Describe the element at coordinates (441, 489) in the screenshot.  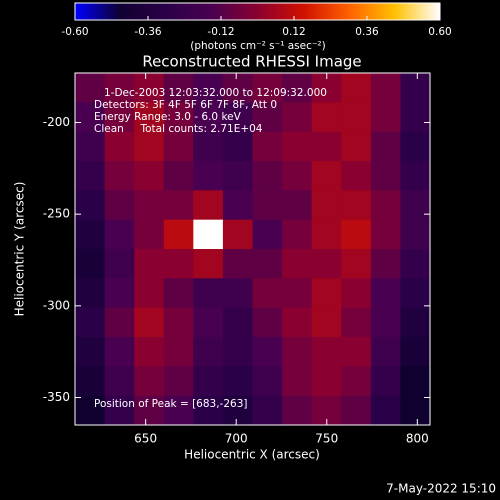
I see `footer: 7-May-2022 15:10` at that location.